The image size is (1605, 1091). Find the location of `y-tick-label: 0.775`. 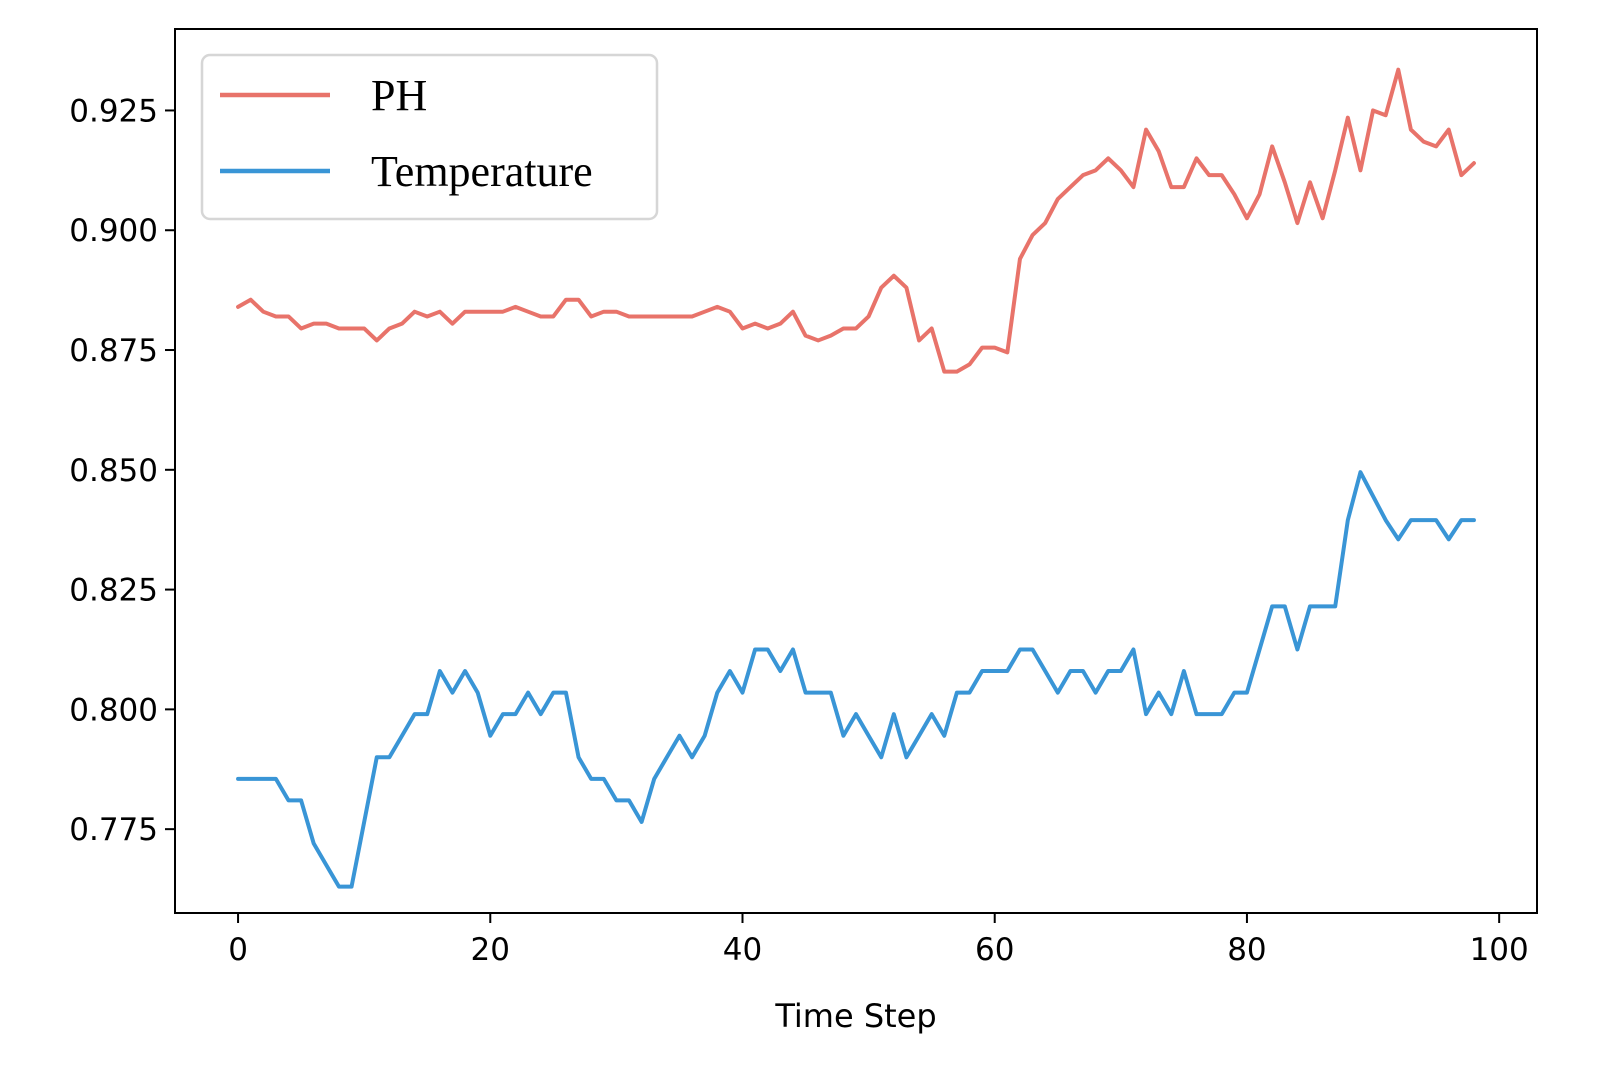

y-tick-label: 0.775 is located at coordinates (113, 830).